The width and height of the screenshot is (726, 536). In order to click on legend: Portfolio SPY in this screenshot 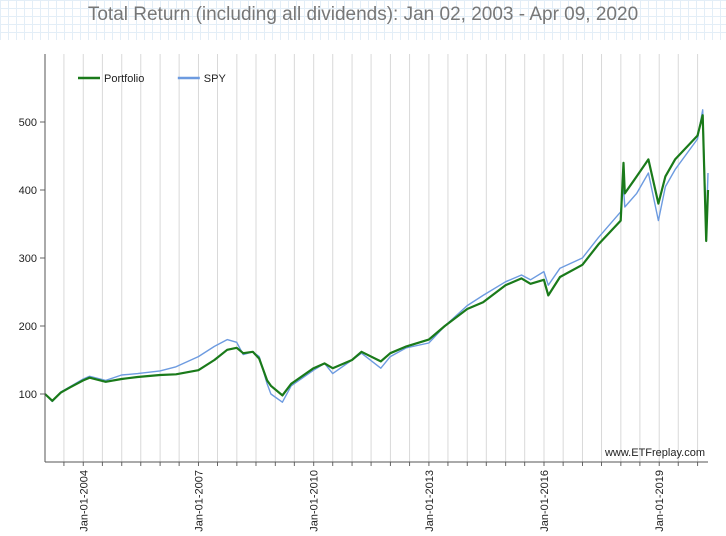, I will do `click(152, 79)`.